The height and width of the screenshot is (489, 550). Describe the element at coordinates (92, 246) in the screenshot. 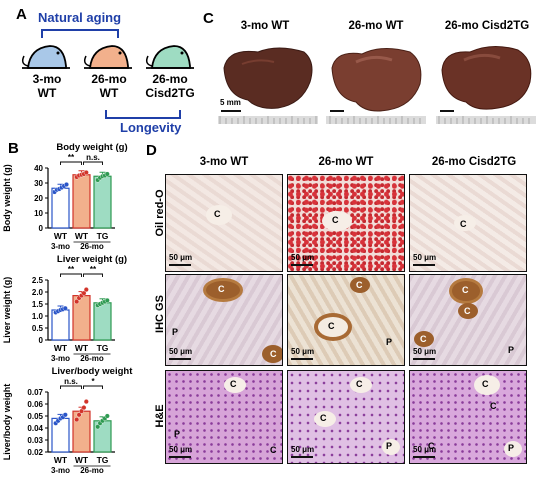

I see `group-26mo-0: 26-mo` at that location.